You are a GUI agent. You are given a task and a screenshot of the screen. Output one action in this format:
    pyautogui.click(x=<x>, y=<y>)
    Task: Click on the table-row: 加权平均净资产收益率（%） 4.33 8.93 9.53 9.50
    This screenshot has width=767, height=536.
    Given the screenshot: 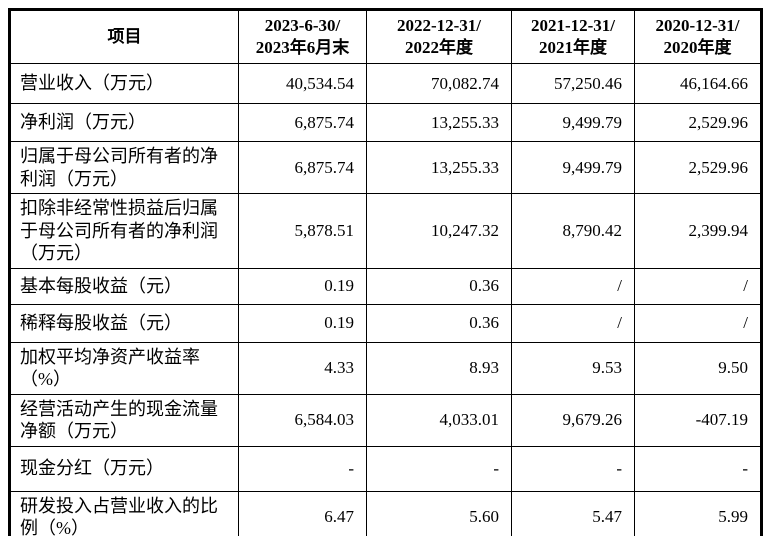 What is the action you would take?
    pyautogui.click(x=385, y=368)
    